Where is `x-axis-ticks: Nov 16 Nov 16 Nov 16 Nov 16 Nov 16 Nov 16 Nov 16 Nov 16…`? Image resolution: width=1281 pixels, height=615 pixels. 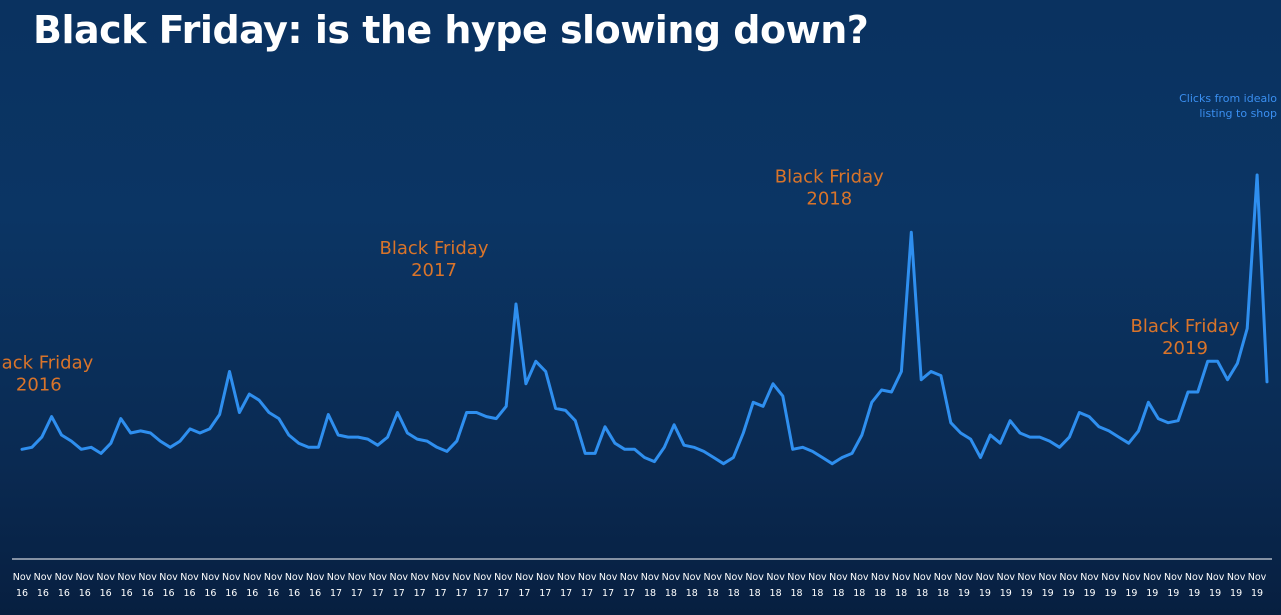 x-axis-ticks: Nov 16 Nov 16 Nov 16 Nov 16 Nov 16 Nov 16 Nov 16 Nov 16… is located at coordinates (640, 585).